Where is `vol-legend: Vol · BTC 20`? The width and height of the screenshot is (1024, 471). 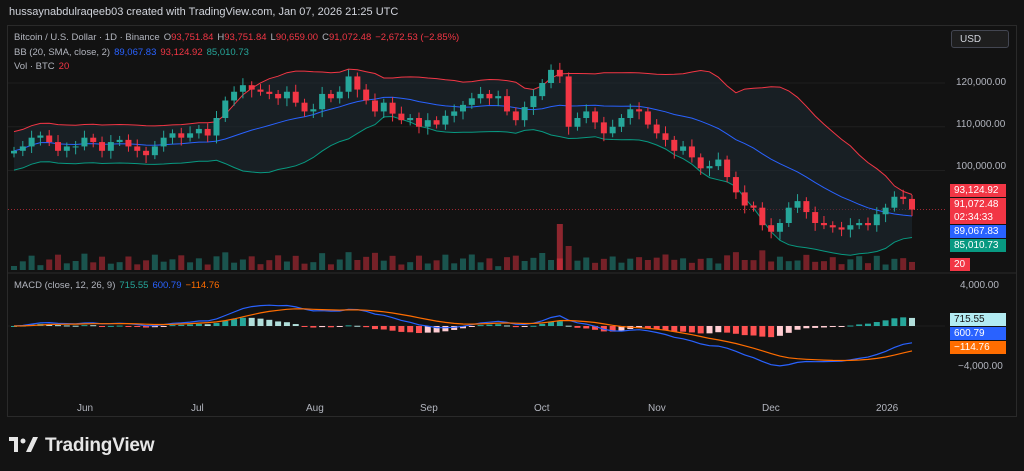 vol-legend: Vol · BTC 20 is located at coordinates (41, 66).